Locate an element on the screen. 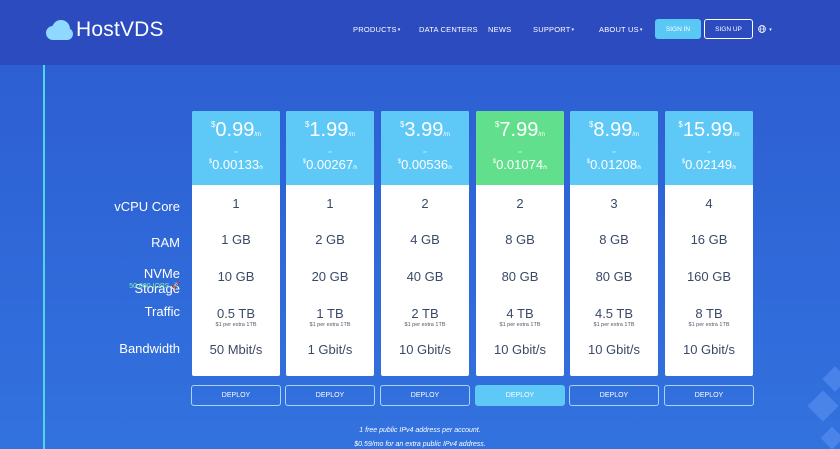 Image resolution: width=840 pixels, height=449 pixels. ipv4-note: 1 free public IPv4 address per account. is located at coordinates (420, 430).